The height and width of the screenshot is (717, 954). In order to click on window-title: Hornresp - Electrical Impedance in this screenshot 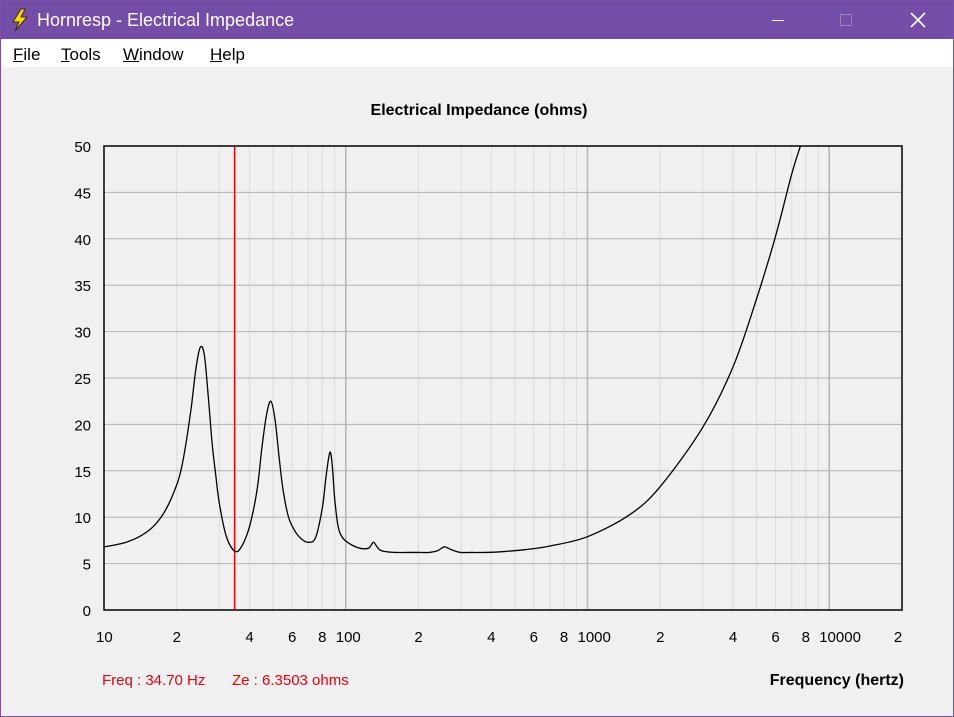, I will do `click(166, 20)`.